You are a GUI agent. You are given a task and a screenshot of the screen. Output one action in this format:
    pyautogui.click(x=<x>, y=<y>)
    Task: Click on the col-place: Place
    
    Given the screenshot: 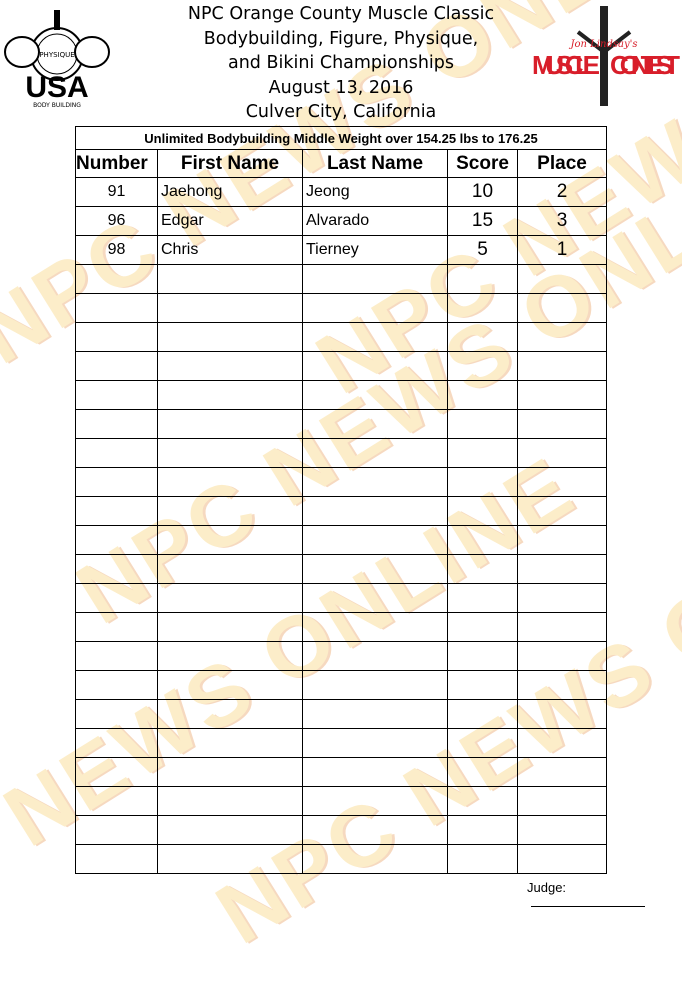 What is the action you would take?
    pyautogui.click(x=562, y=163)
    